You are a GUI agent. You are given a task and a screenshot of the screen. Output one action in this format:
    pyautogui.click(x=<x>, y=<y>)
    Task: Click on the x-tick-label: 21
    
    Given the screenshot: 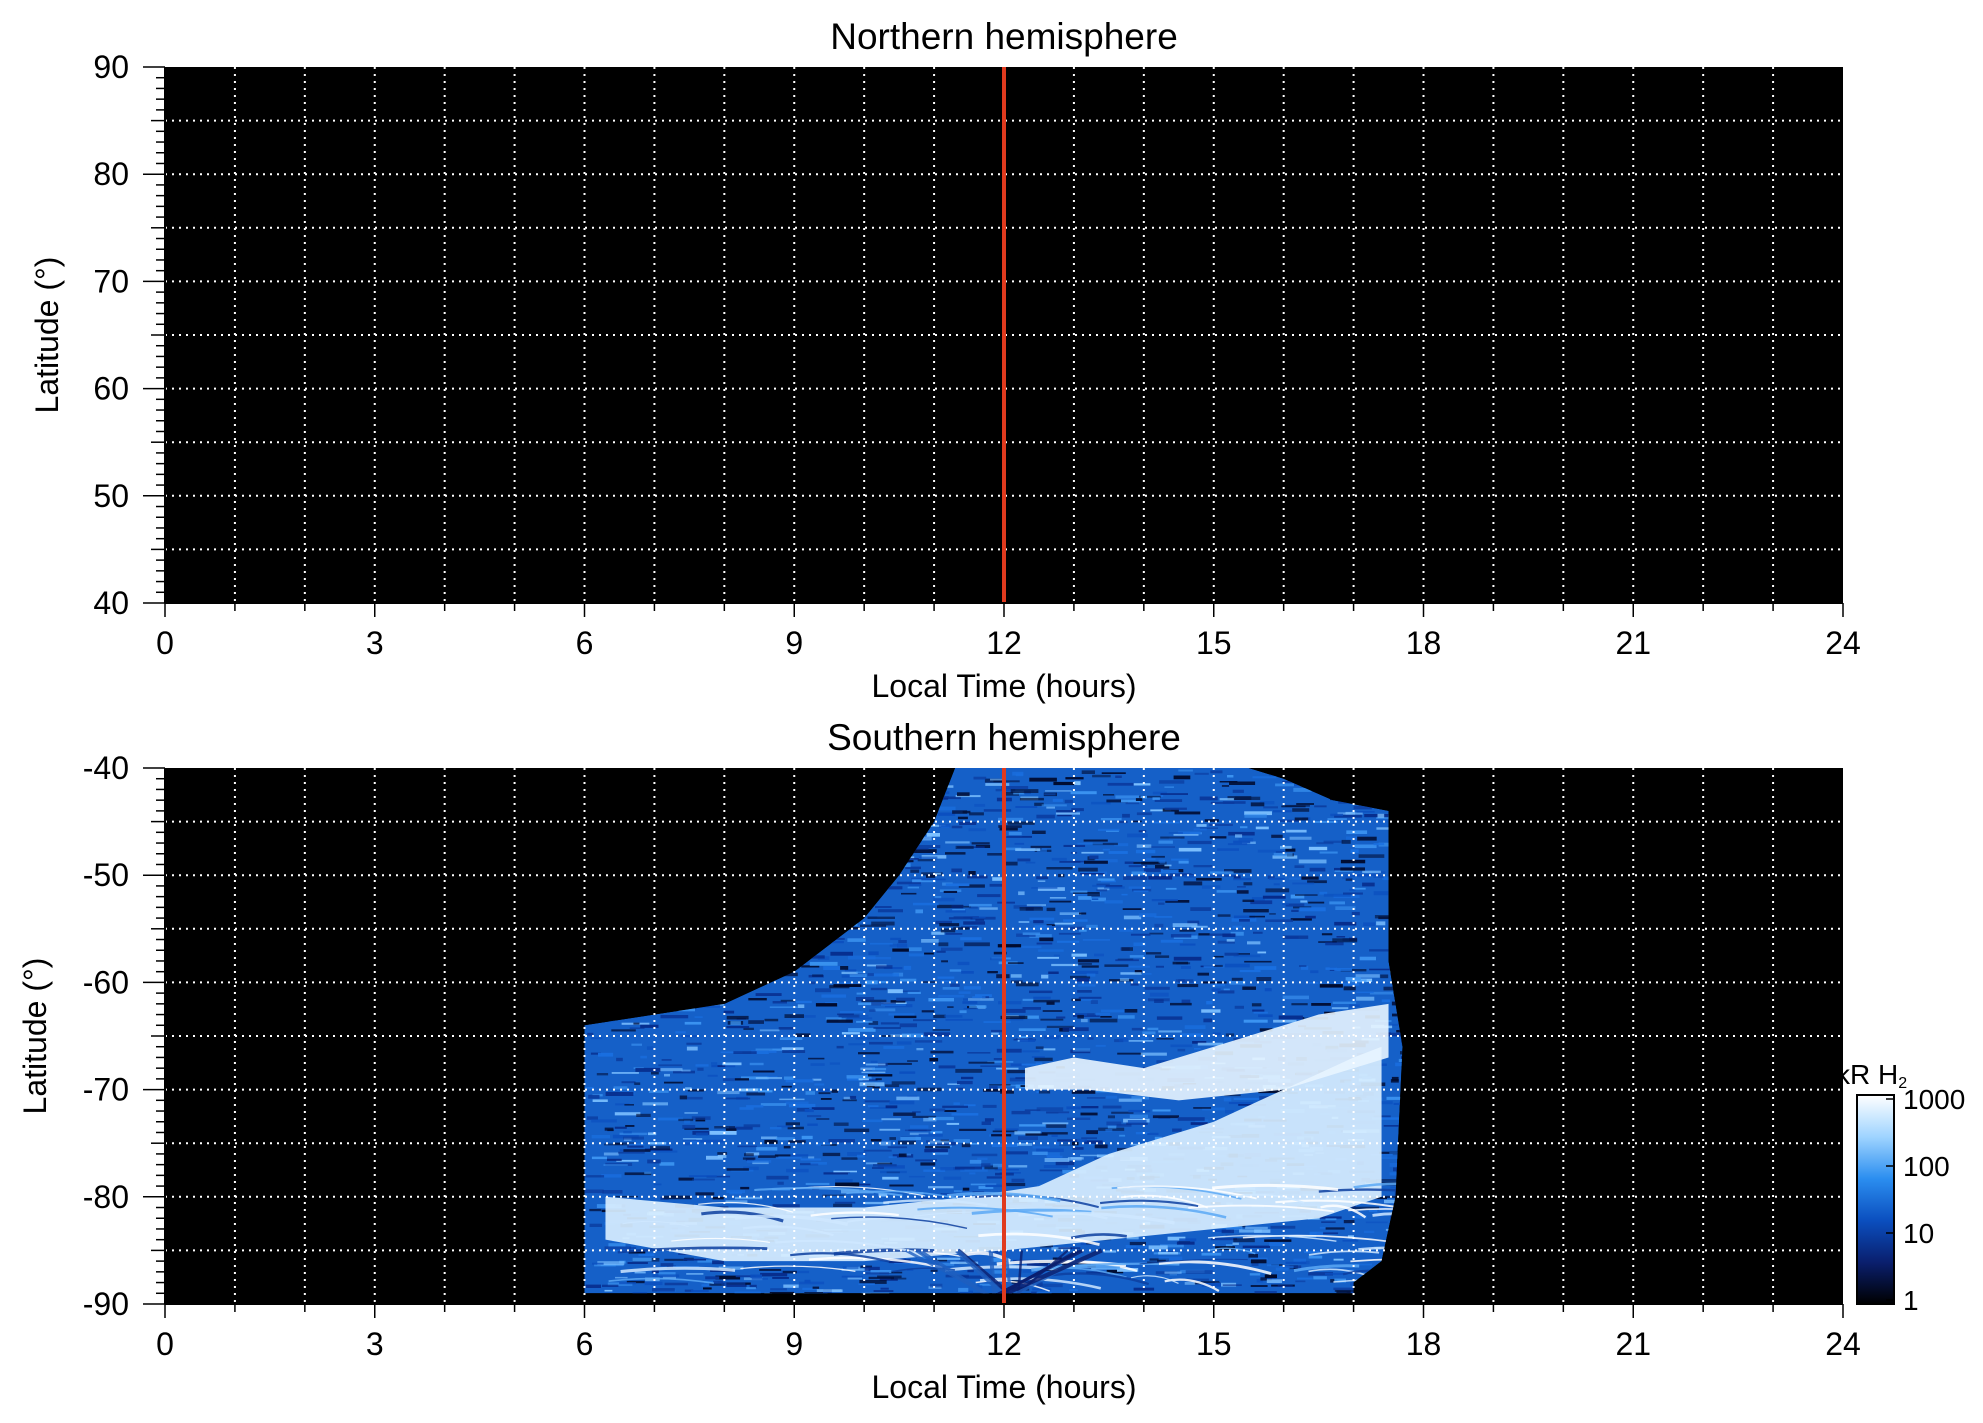 What is the action you would take?
    pyautogui.click(x=1633, y=643)
    